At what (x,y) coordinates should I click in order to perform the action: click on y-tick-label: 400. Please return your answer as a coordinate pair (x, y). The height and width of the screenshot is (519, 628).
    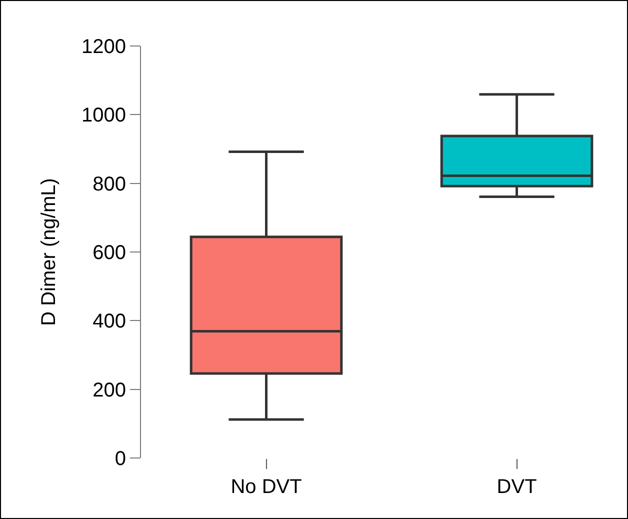
    Looking at the image, I should click on (109, 321).